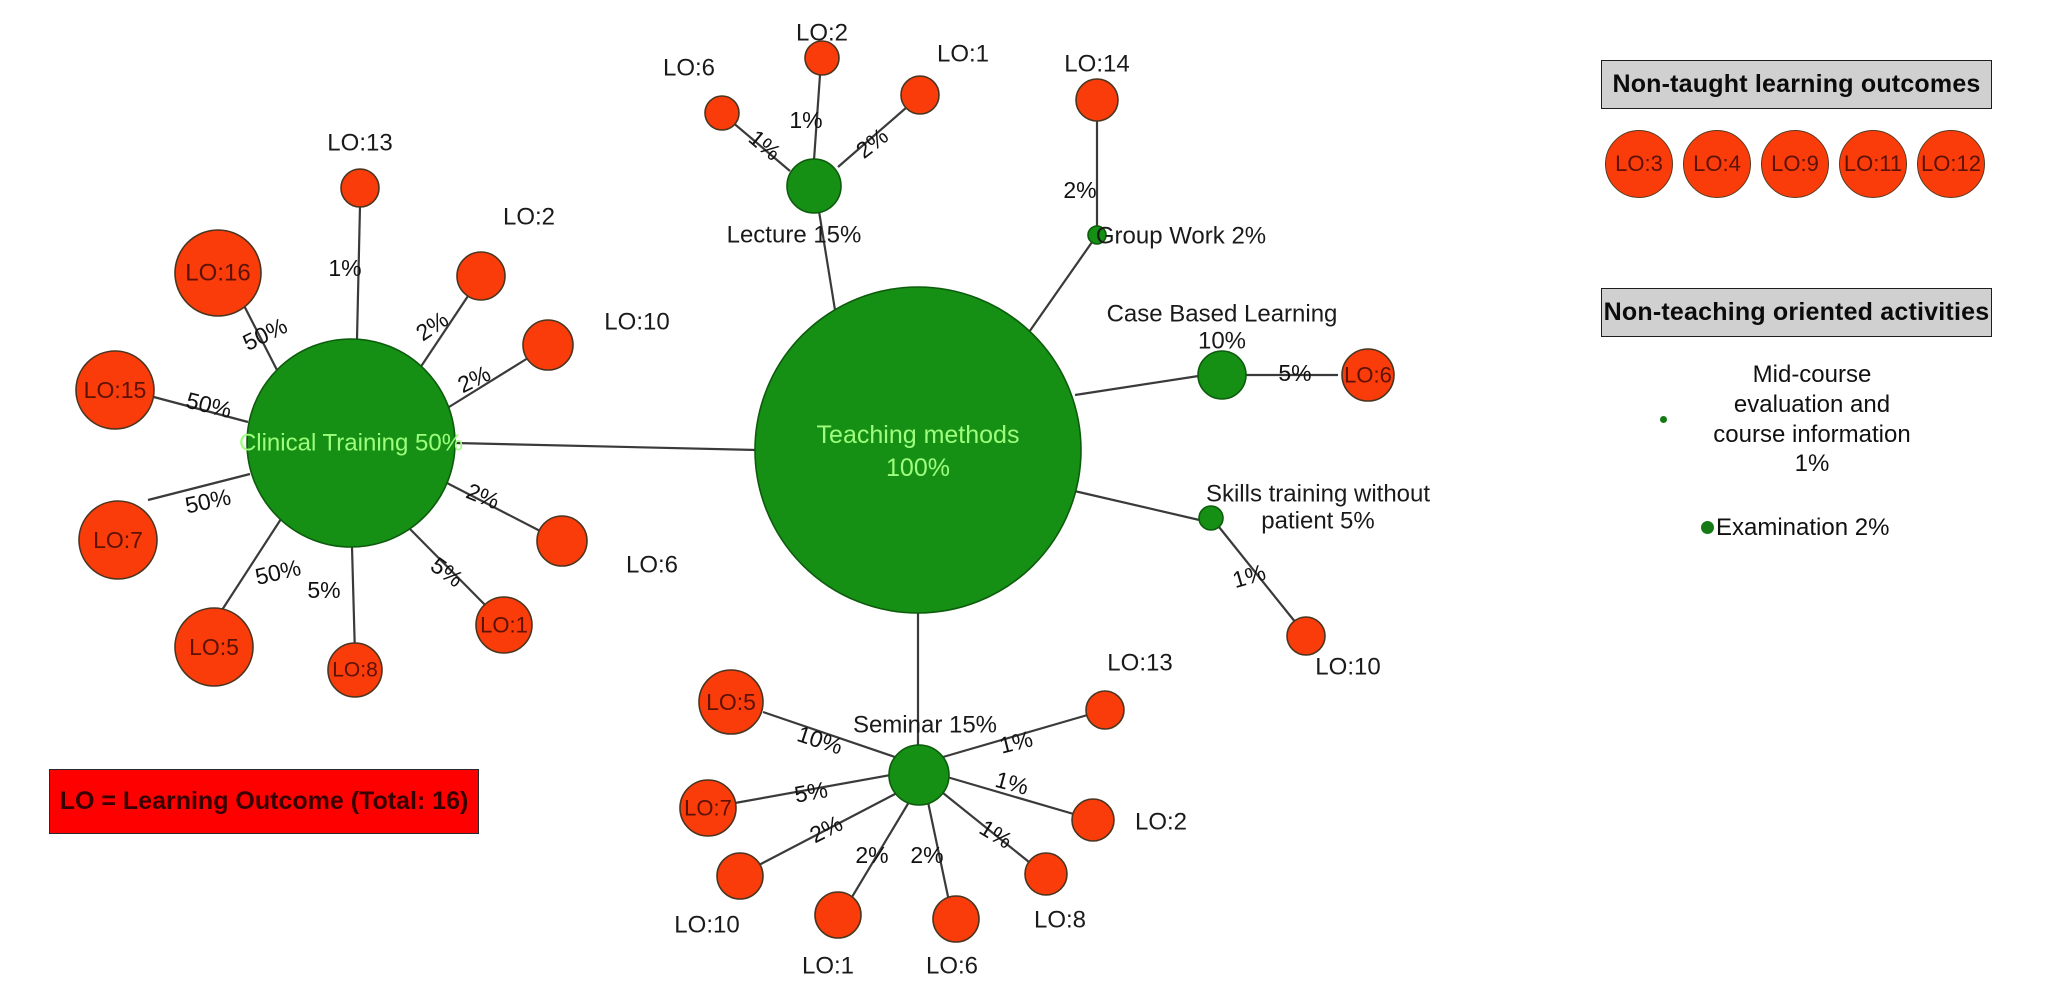 The height and width of the screenshot is (1001, 2059). What do you see at coordinates (155, 531) in the screenshot?
I see `clinical-leaf-lo7: LO:7 50%` at bounding box center [155, 531].